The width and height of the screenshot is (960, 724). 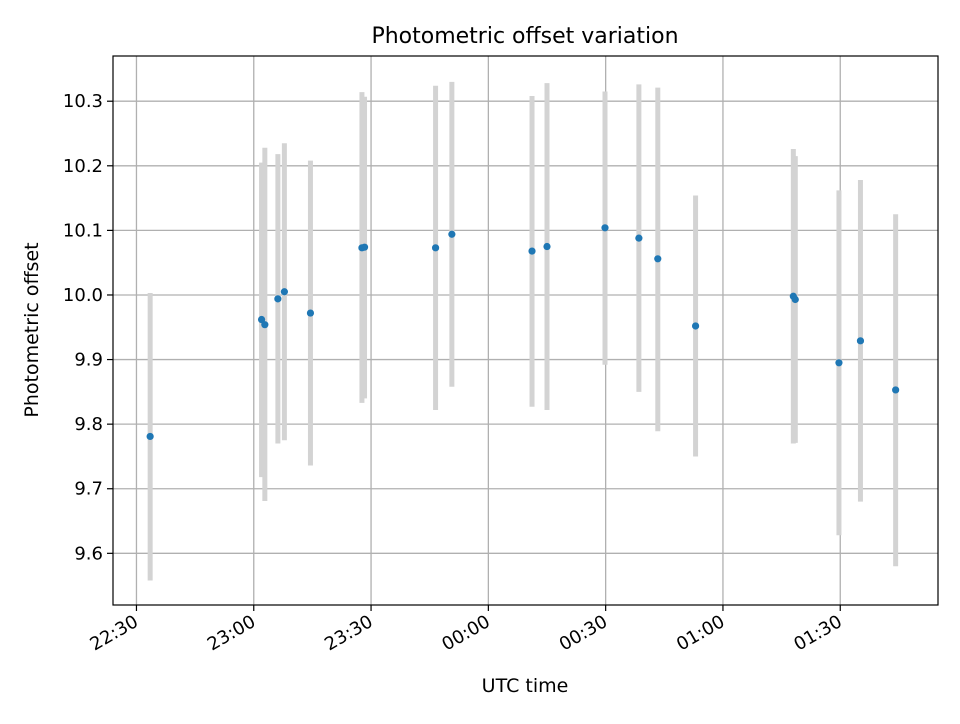 What do you see at coordinates (88, 489) in the screenshot?
I see `y-tick-label: 9.7` at bounding box center [88, 489].